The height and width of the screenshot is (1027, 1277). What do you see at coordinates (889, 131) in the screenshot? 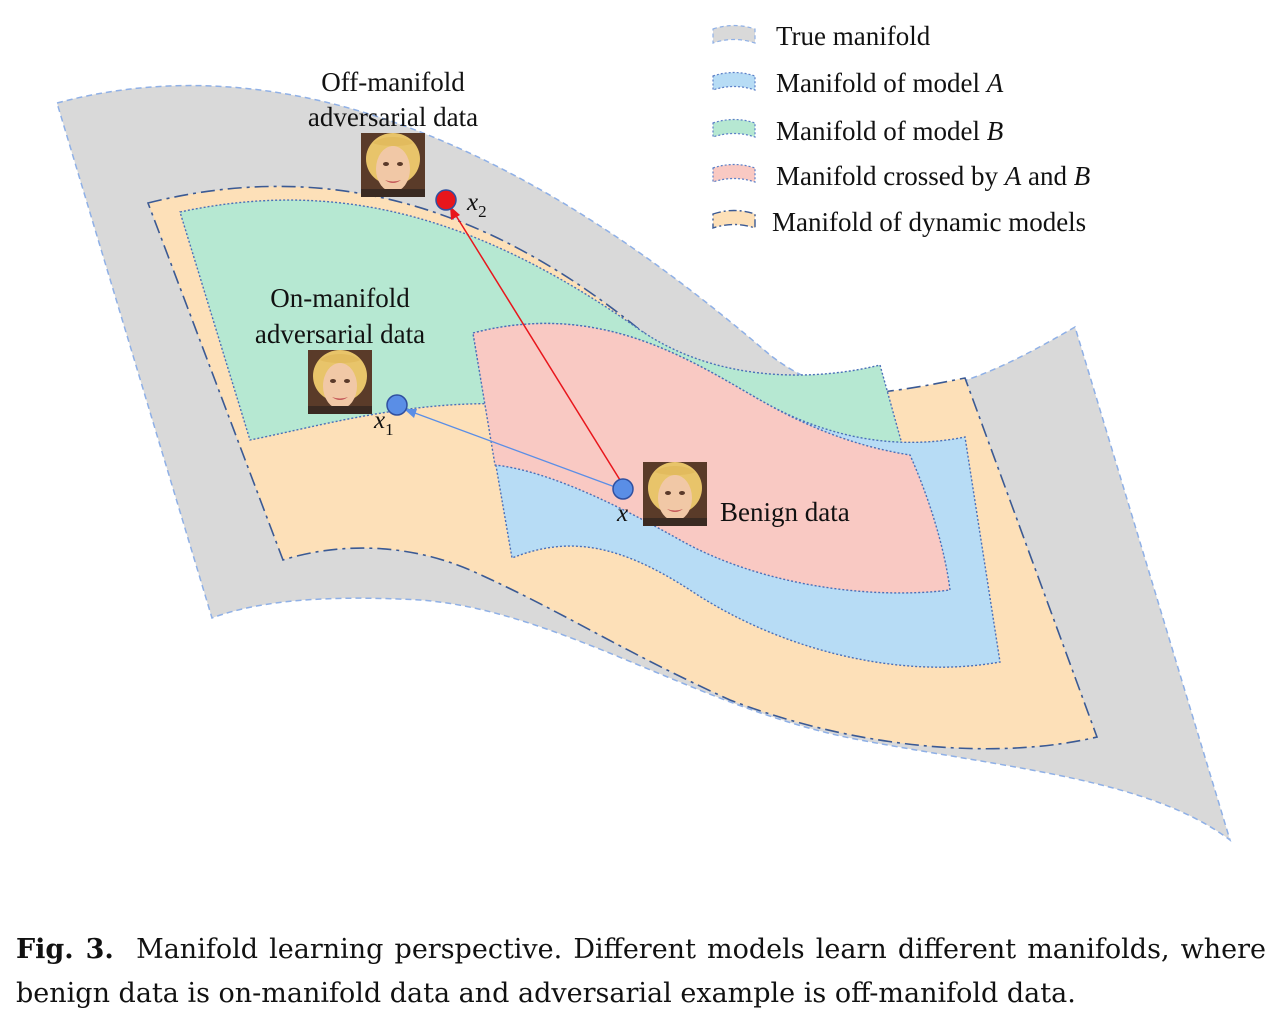
I see `legend-label-model-b: Manifold of model B` at bounding box center [889, 131].